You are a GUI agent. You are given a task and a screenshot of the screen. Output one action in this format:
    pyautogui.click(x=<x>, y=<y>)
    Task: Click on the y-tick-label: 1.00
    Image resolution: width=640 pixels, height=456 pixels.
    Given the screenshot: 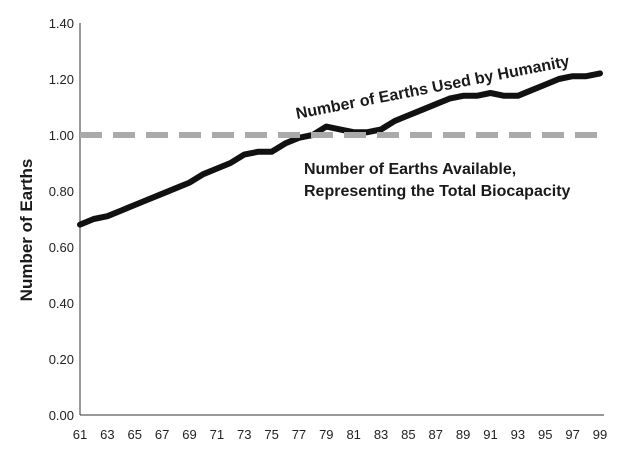 What is the action you would take?
    pyautogui.click(x=61, y=135)
    